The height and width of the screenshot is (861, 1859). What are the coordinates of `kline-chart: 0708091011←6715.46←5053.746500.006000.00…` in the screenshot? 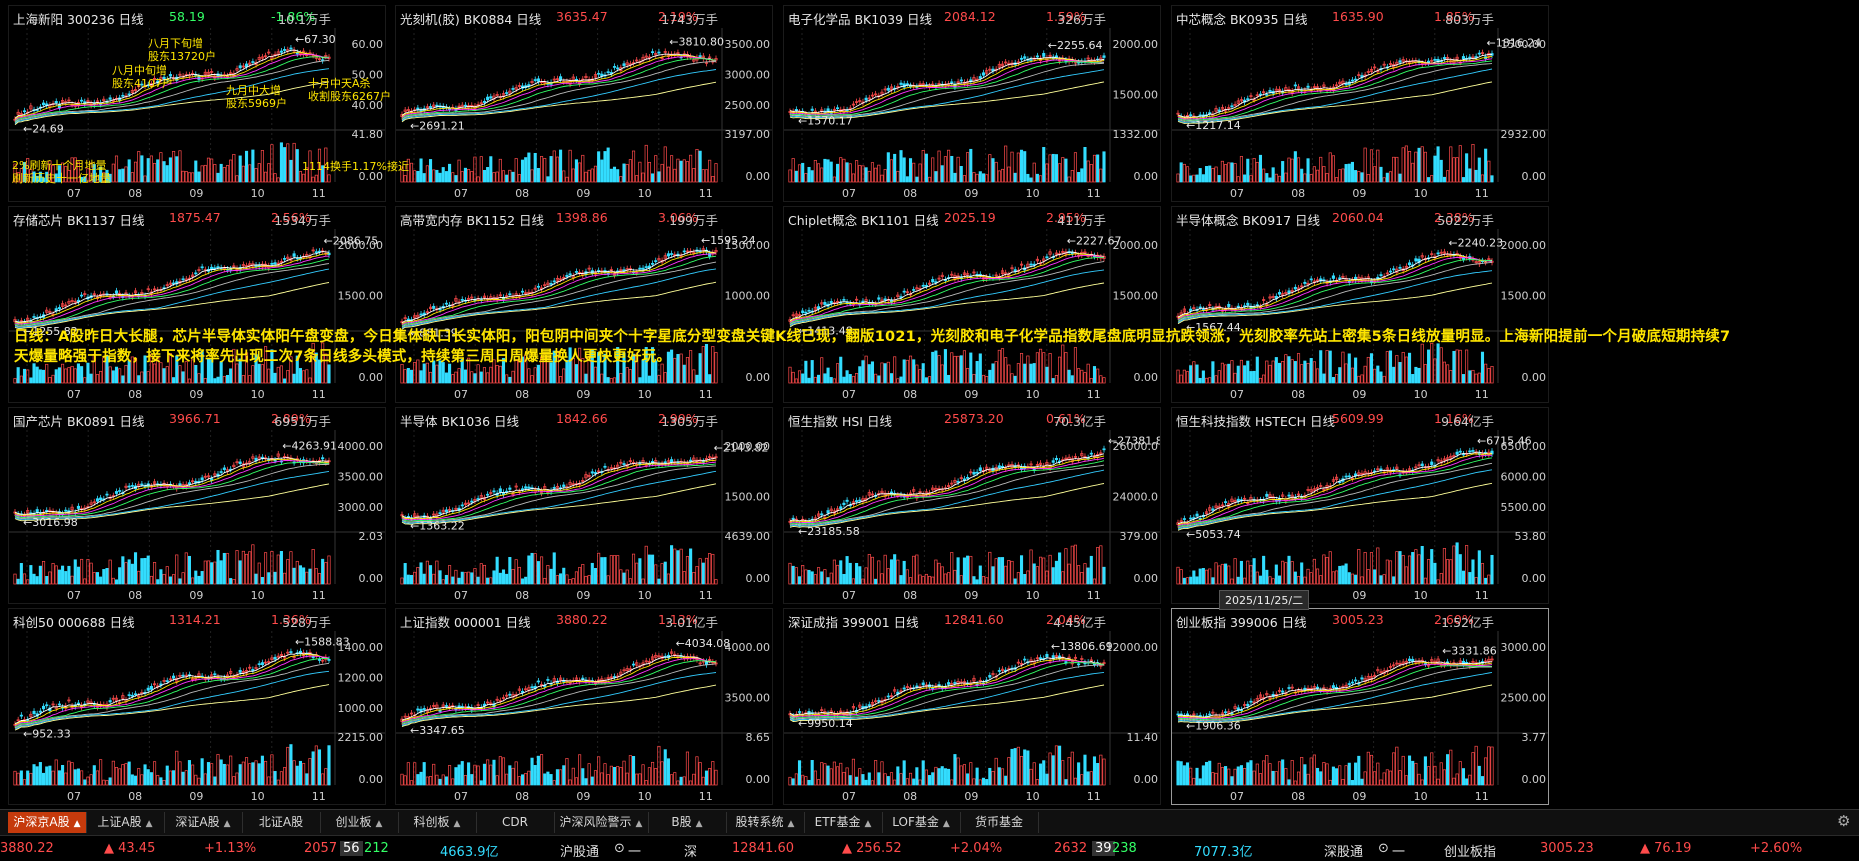 It's located at (1360, 506).